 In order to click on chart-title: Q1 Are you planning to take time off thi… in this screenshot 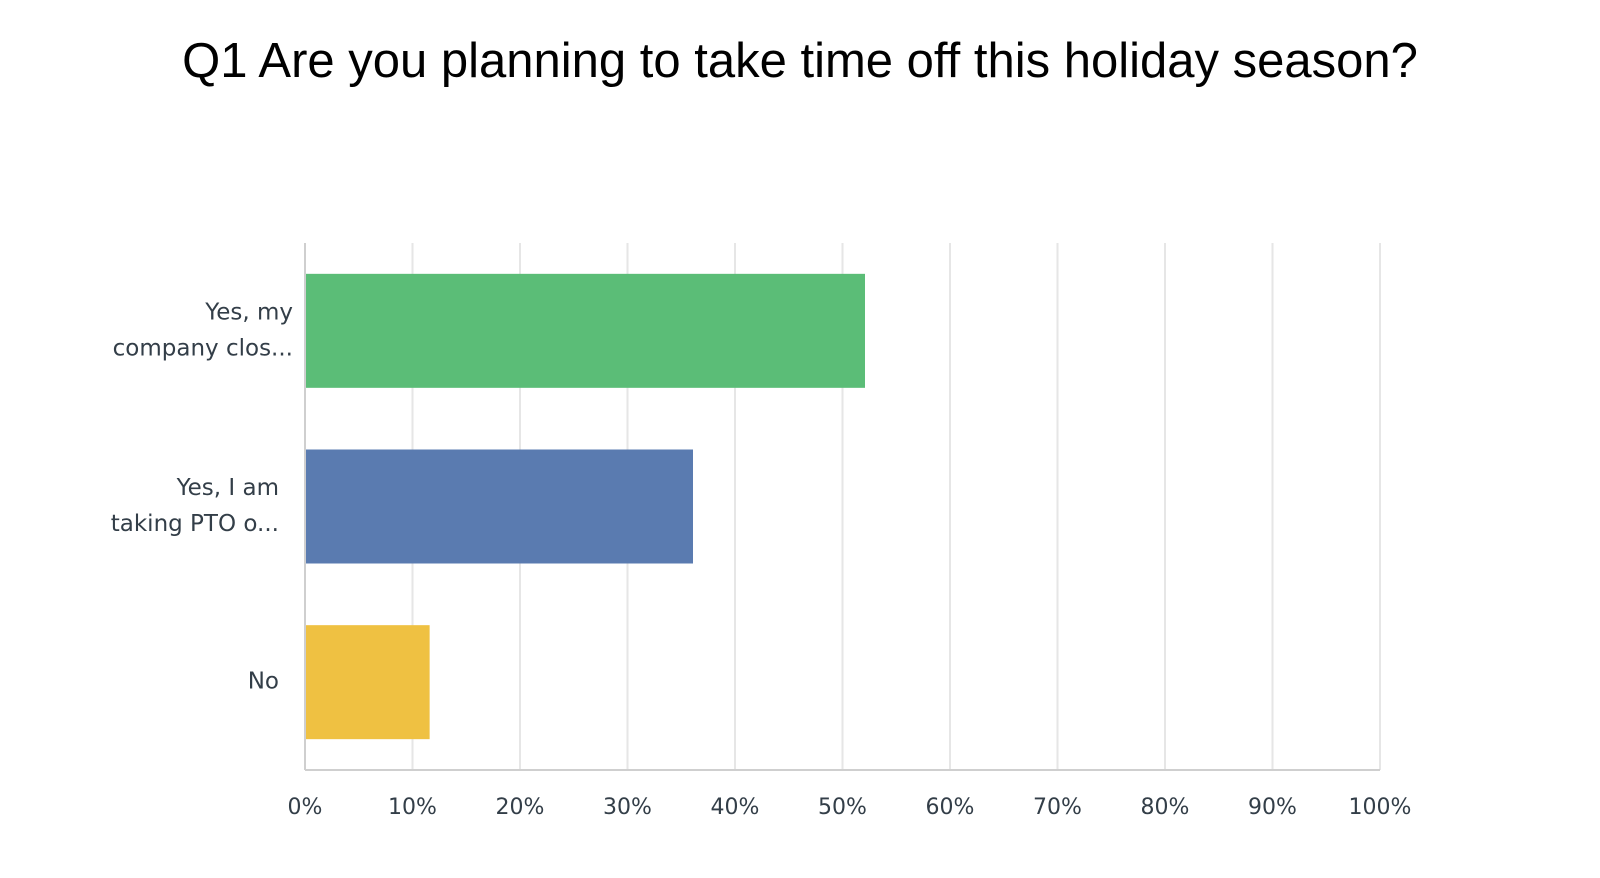, I will do `click(800, 61)`.